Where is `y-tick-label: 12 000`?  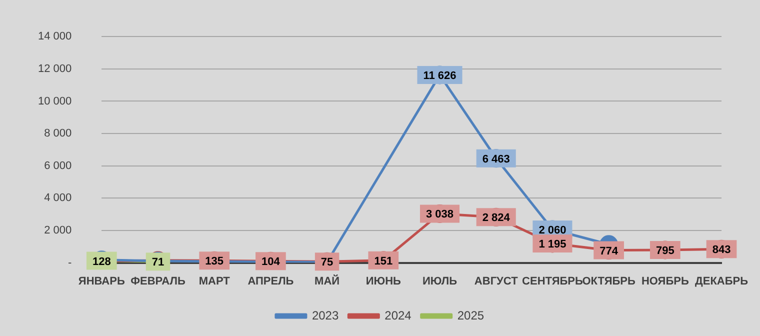 y-tick-label: 12 000 is located at coordinates (55, 68).